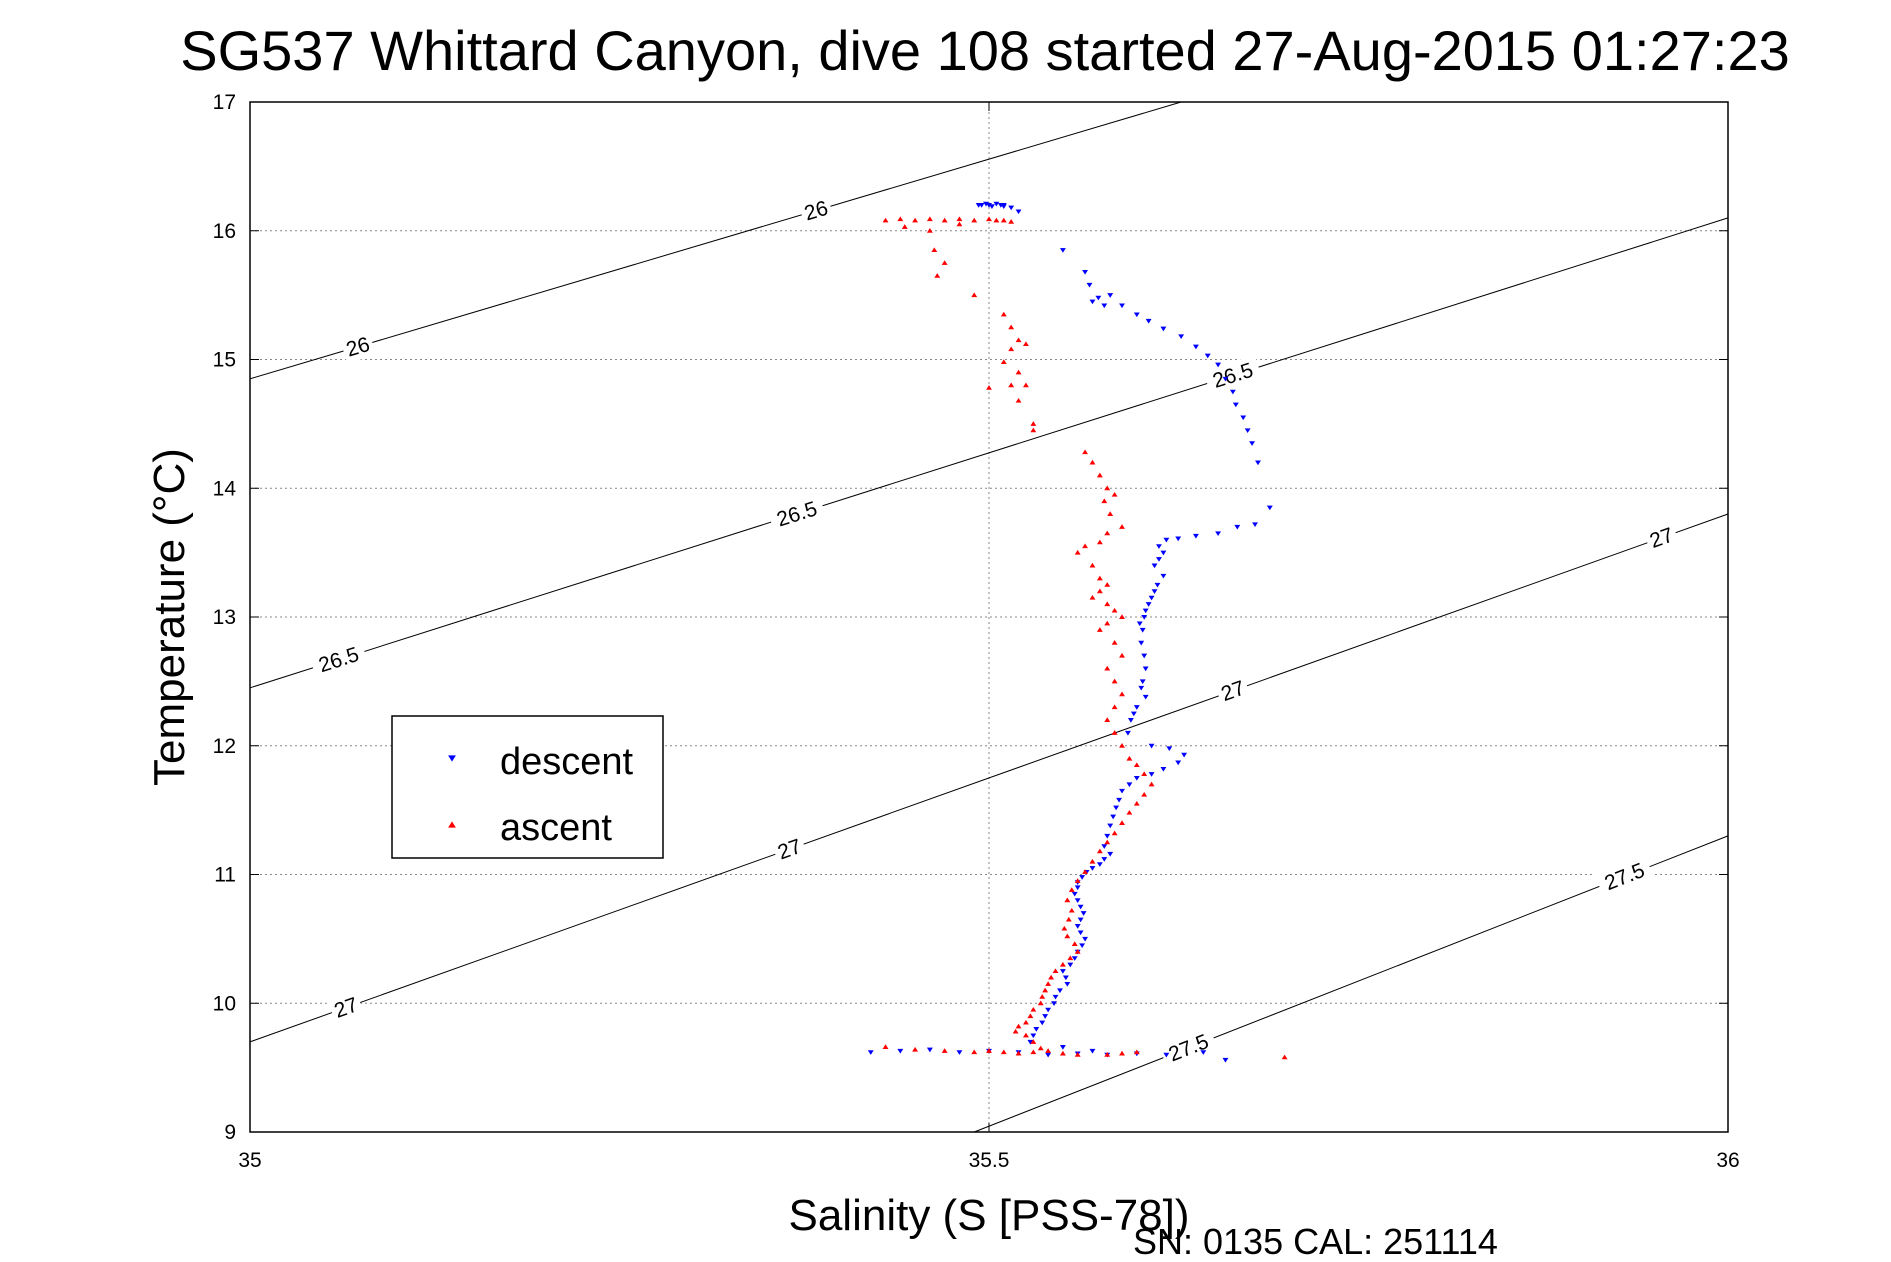 The height and width of the screenshot is (1262, 1891). What do you see at coordinates (989, 1160) in the screenshot?
I see `x-tick-label: 35.5` at bounding box center [989, 1160].